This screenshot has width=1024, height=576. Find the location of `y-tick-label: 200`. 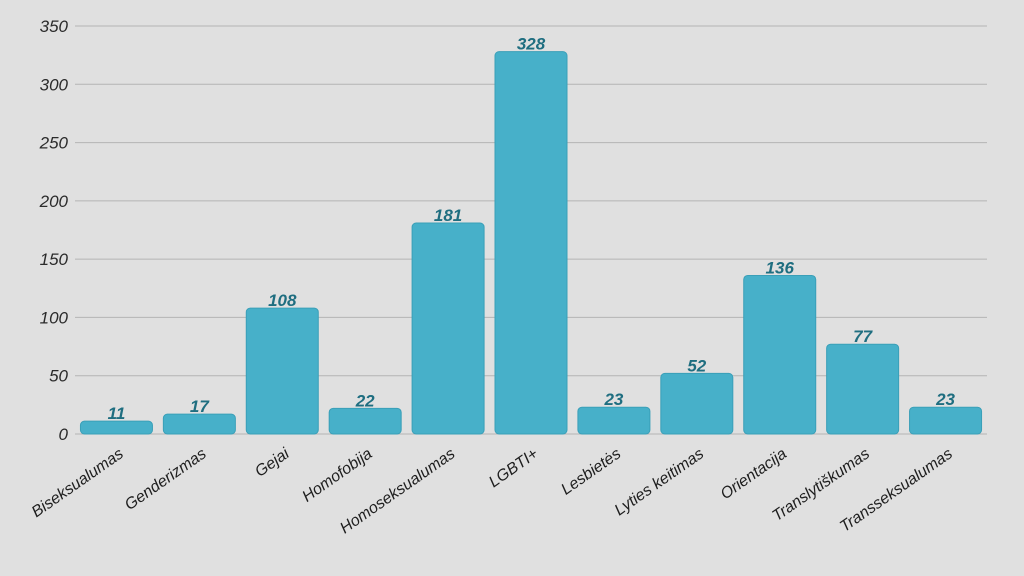

y-tick-label: 200 is located at coordinates (54, 201).